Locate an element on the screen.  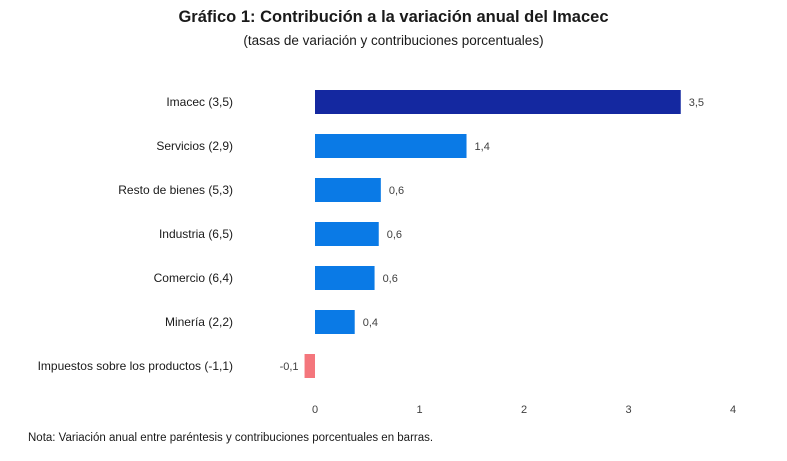
data-label: 1,4 is located at coordinates (482, 147).